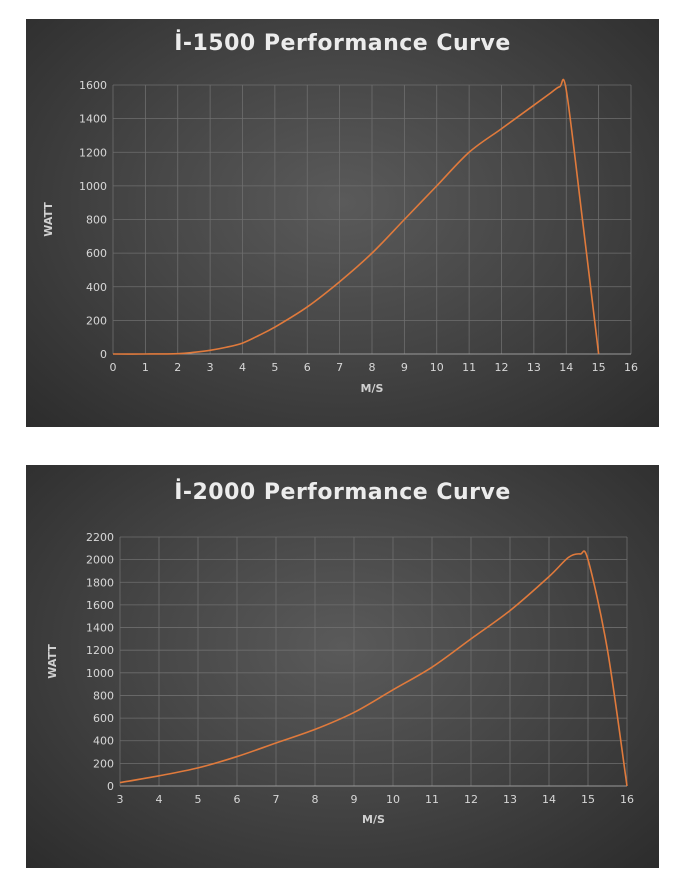 The width and height of the screenshot is (689, 883). What do you see at coordinates (177, 367) in the screenshot?
I see `x-tick-label: 2` at bounding box center [177, 367].